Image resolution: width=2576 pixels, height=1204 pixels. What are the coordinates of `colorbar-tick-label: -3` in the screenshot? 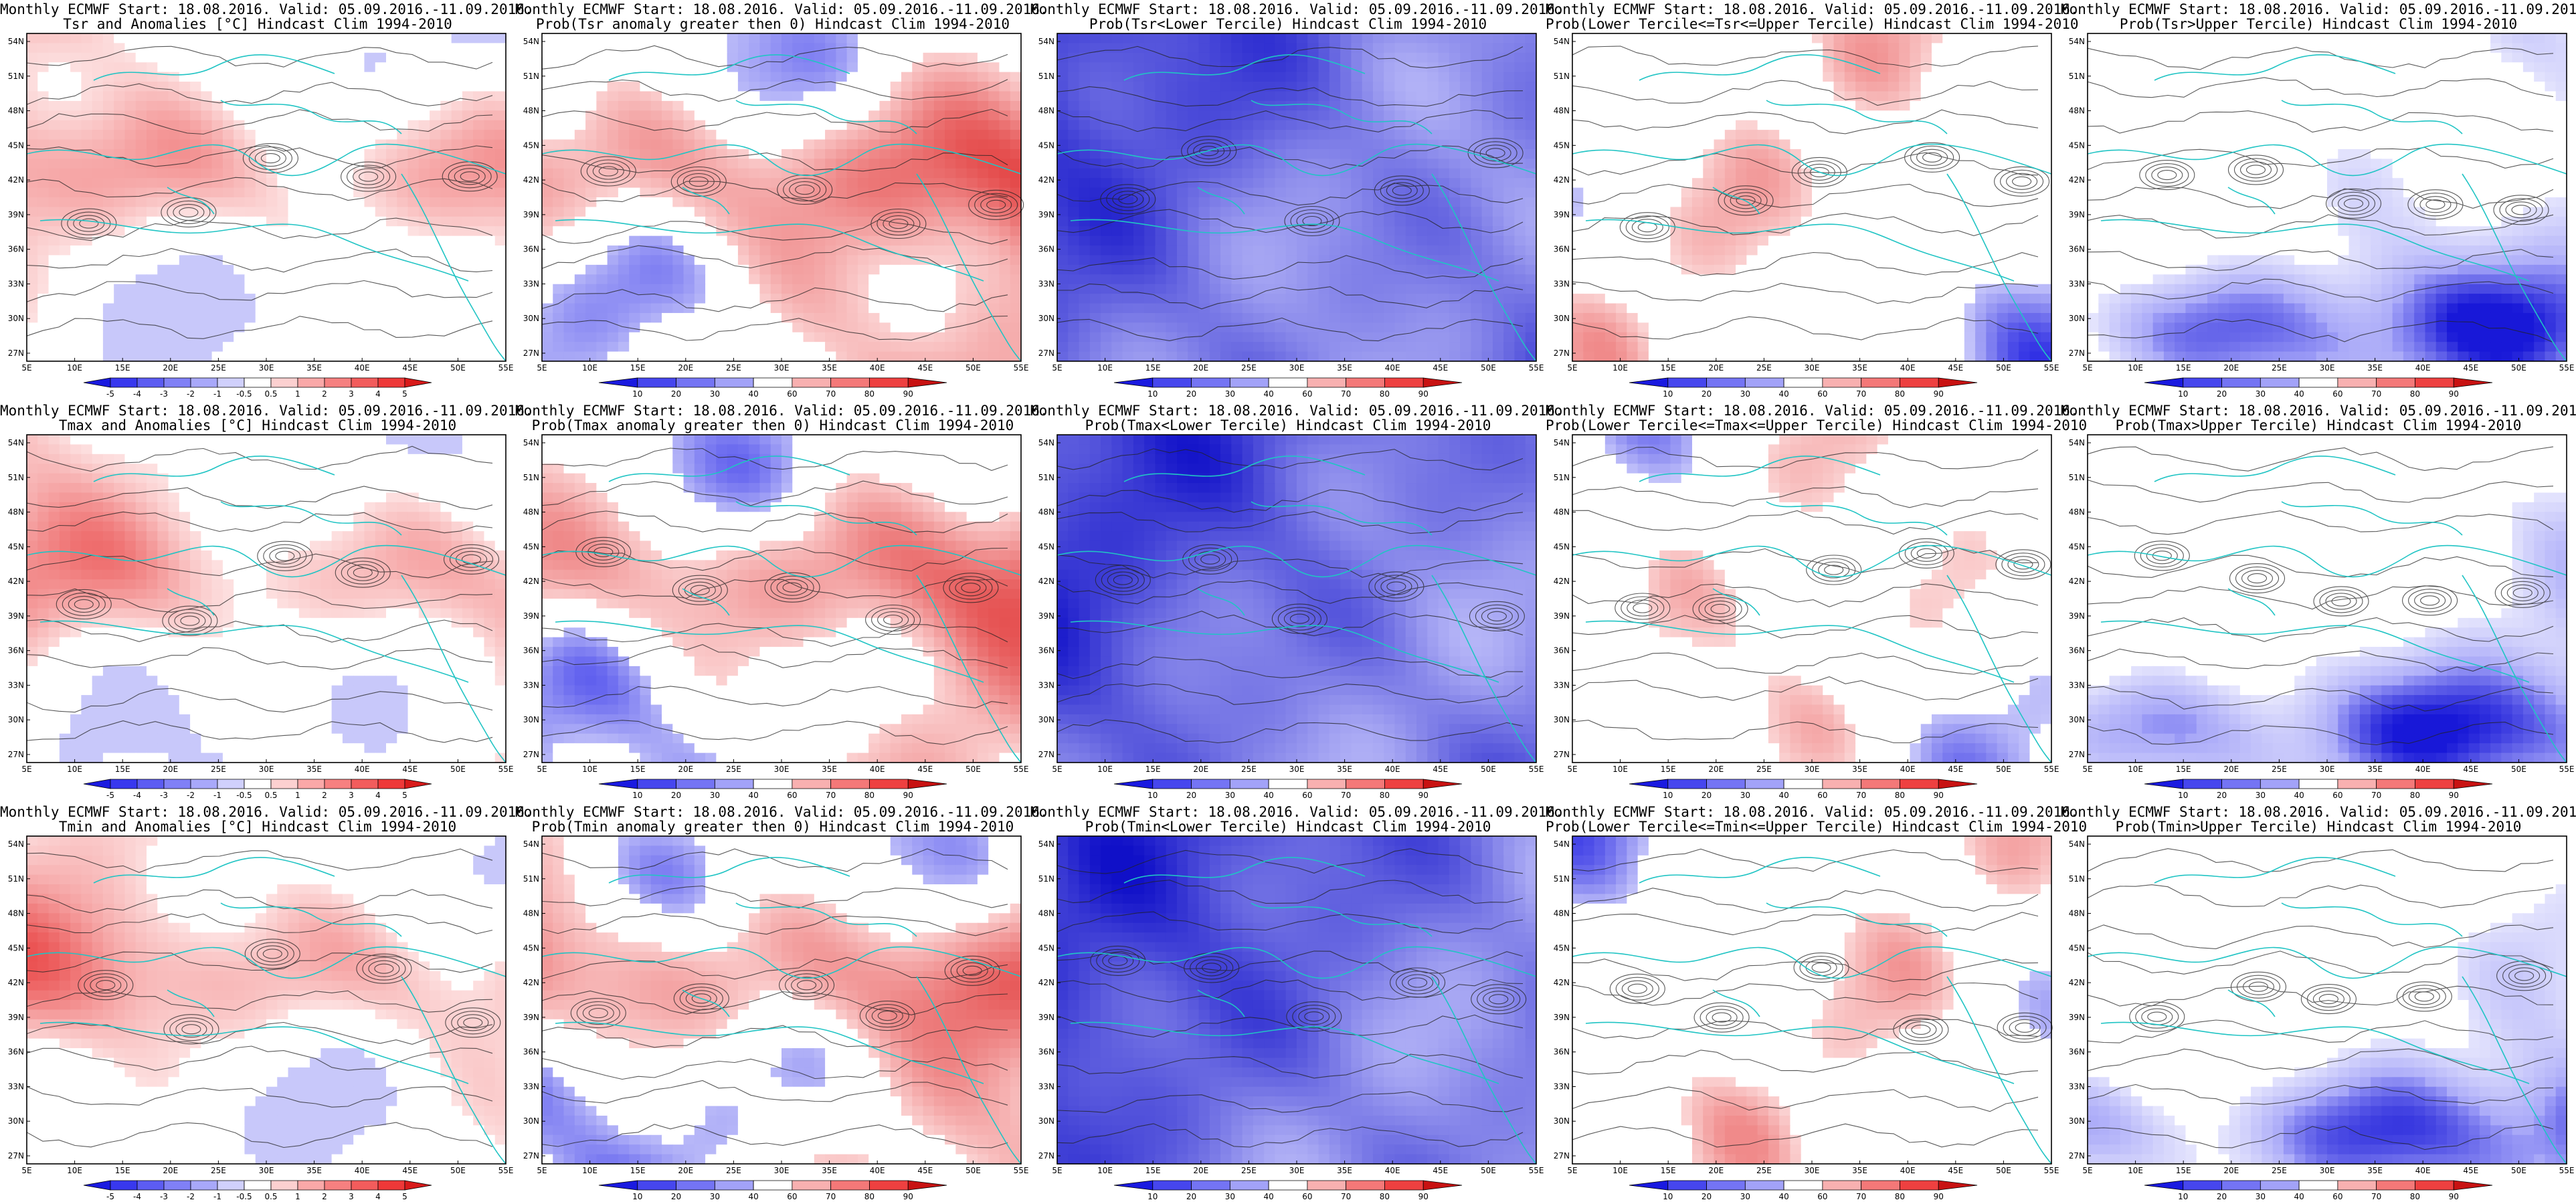 It's located at (164, 795).